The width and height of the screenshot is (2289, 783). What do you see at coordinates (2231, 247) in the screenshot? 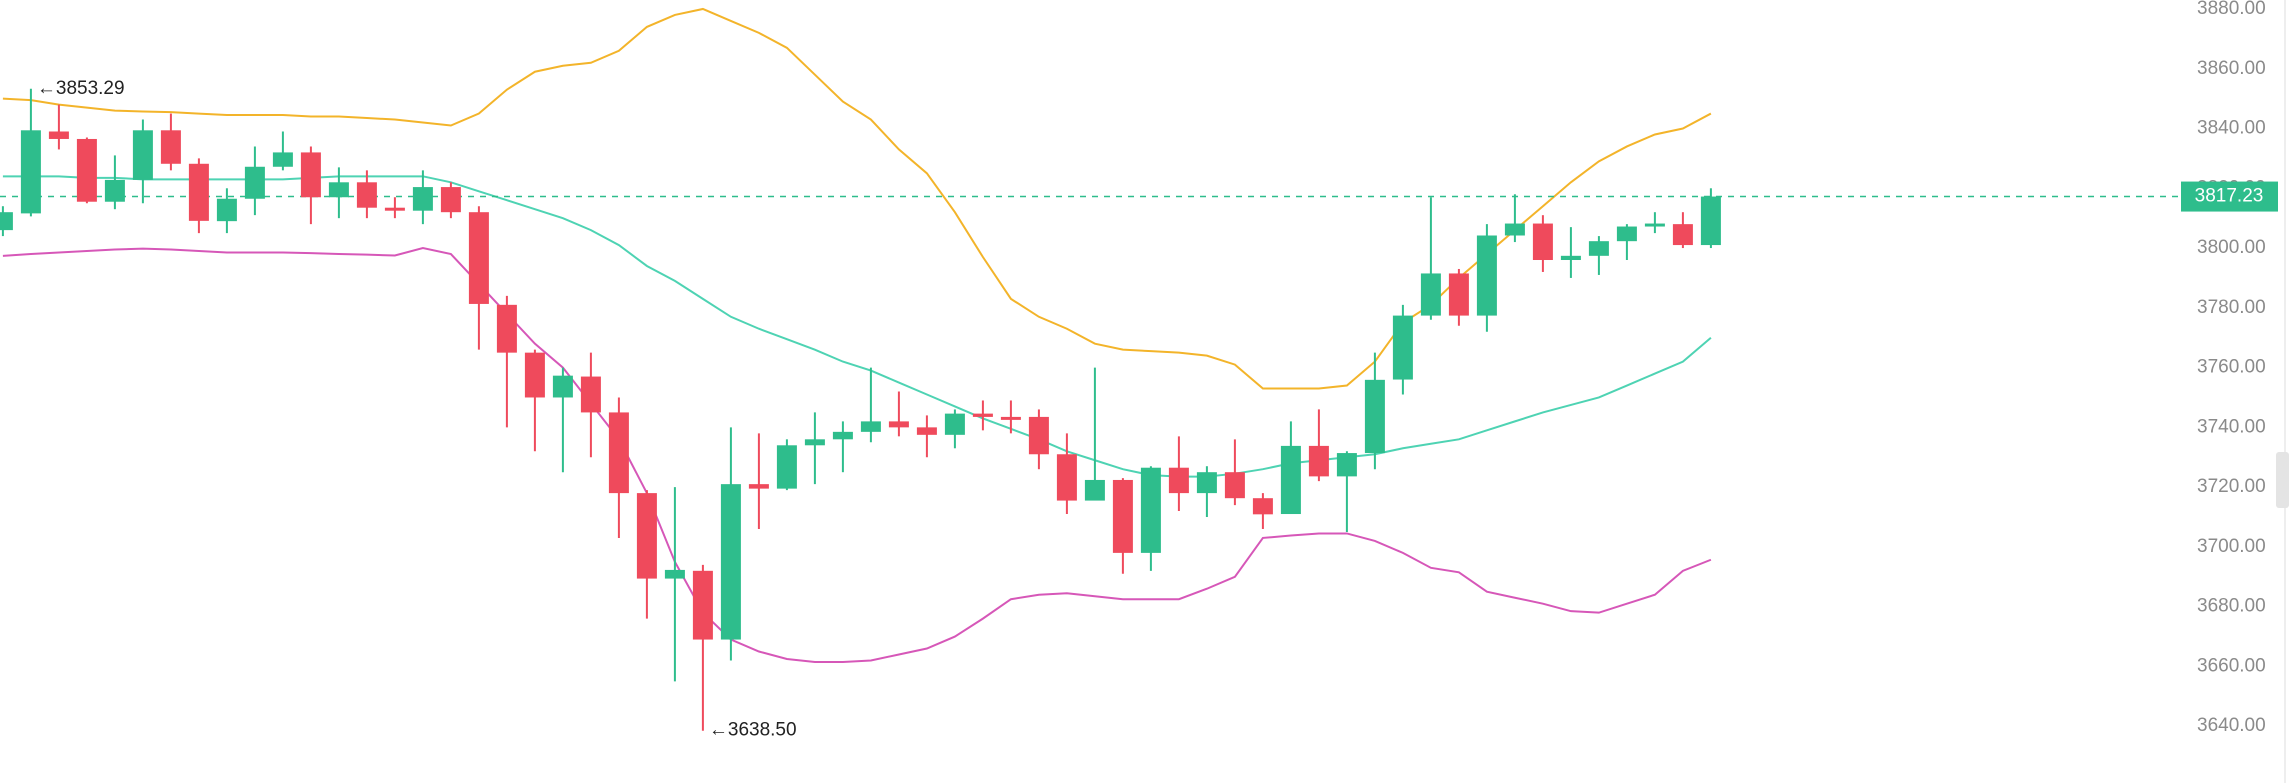
I see `y-tick-label: 3800.00` at bounding box center [2231, 247].